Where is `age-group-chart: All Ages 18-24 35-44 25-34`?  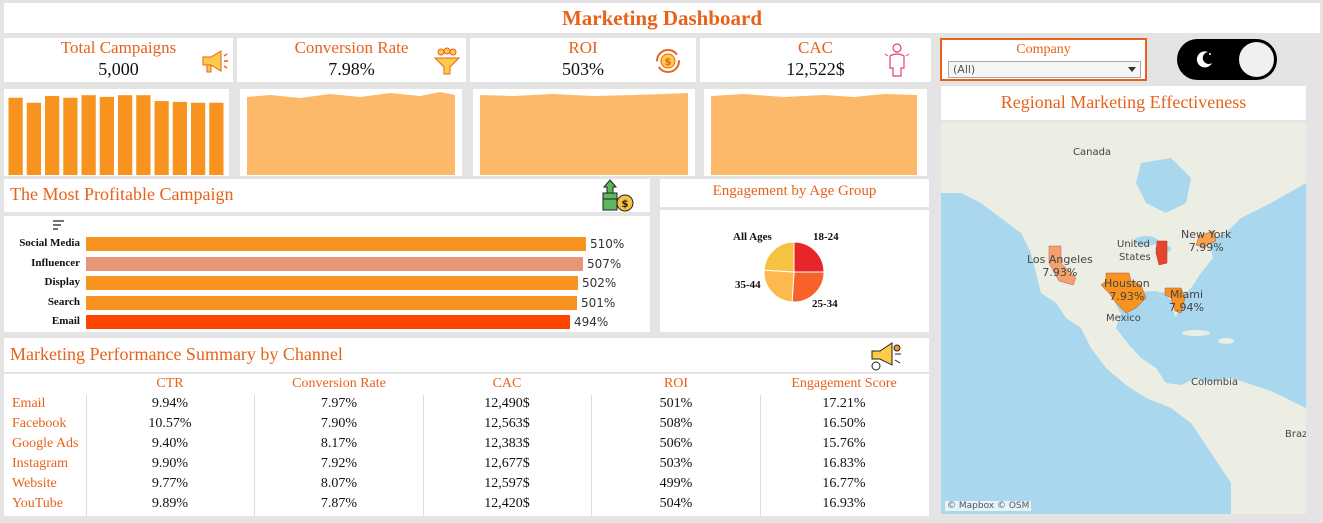
age-group-chart: All Ages 18-24 35-44 25-34 is located at coordinates (794, 271).